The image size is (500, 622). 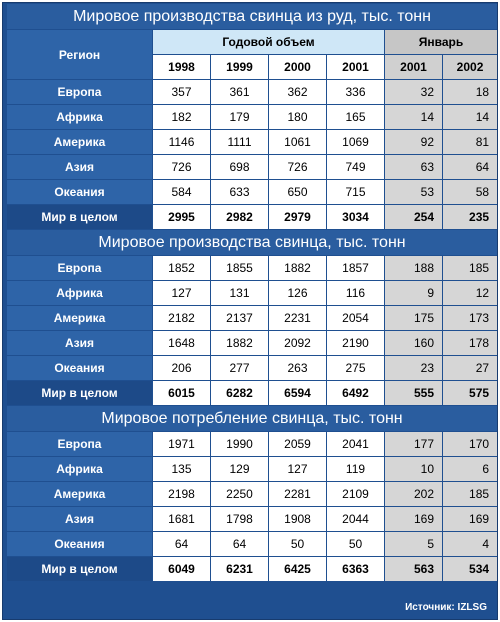 What do you see at coordinates (181, 268) in the screenshot?
I see `annual-value-cell: 1852` at bounding box center [181, 268].